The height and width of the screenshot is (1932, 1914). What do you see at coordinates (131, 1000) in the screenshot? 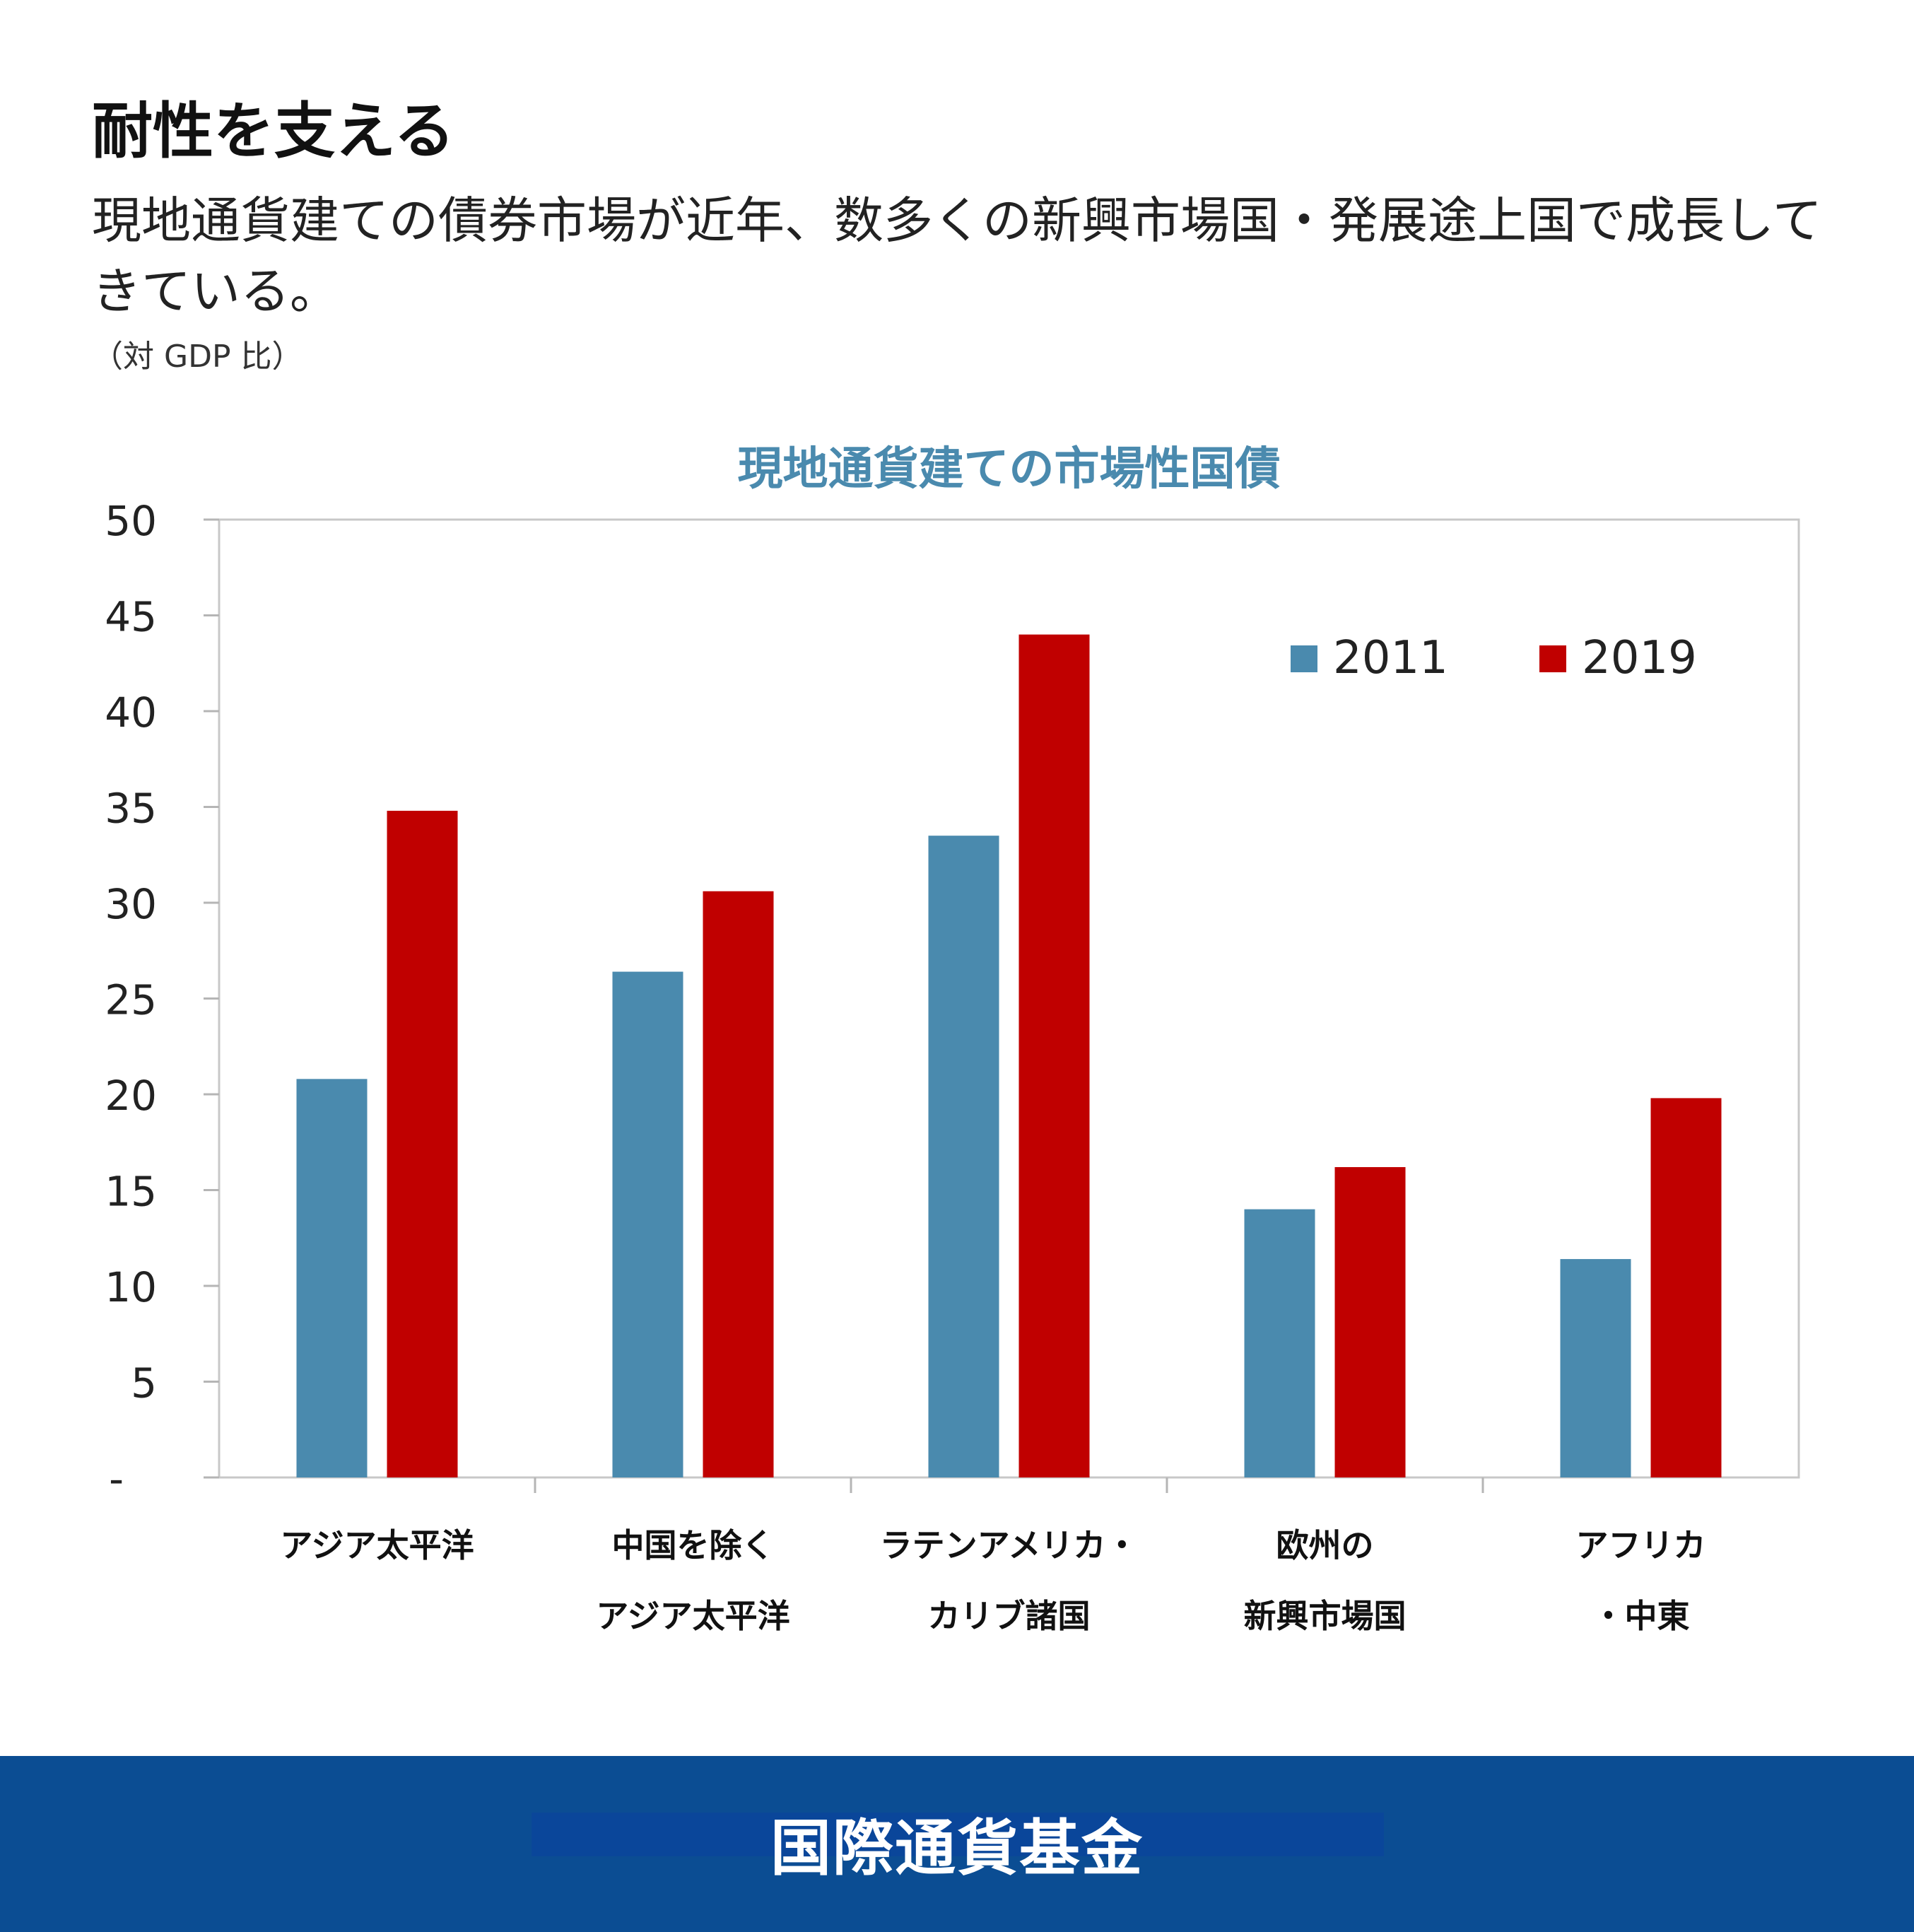
I see `y-tick-label: 25` at bounding box center [131, 1000].